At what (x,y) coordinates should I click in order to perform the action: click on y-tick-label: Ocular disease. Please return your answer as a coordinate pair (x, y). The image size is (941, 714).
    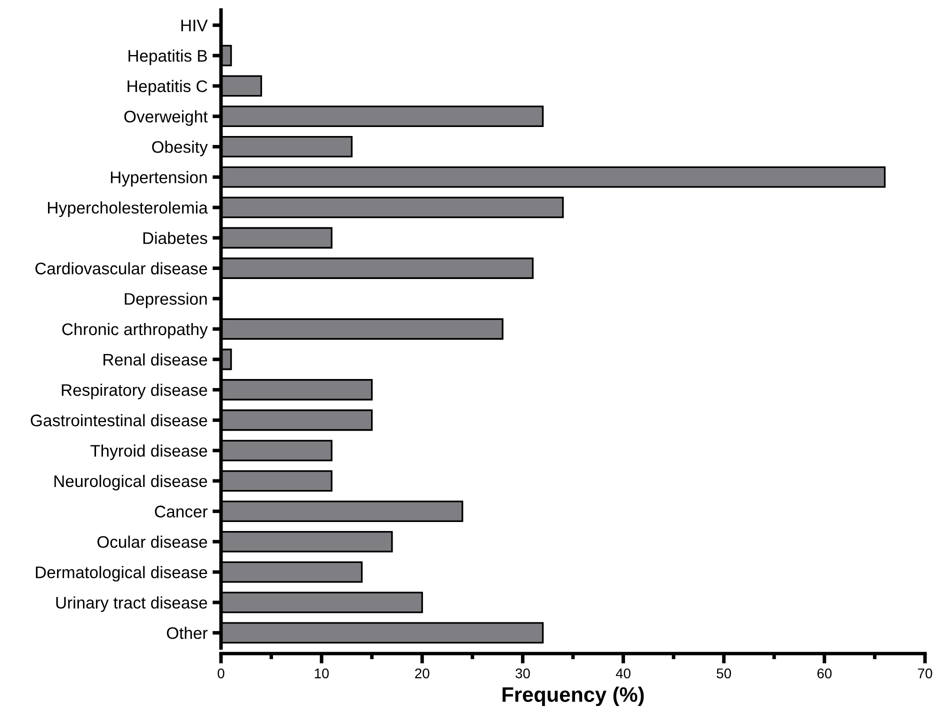
    Looking at the image, I should click on (152, 542).